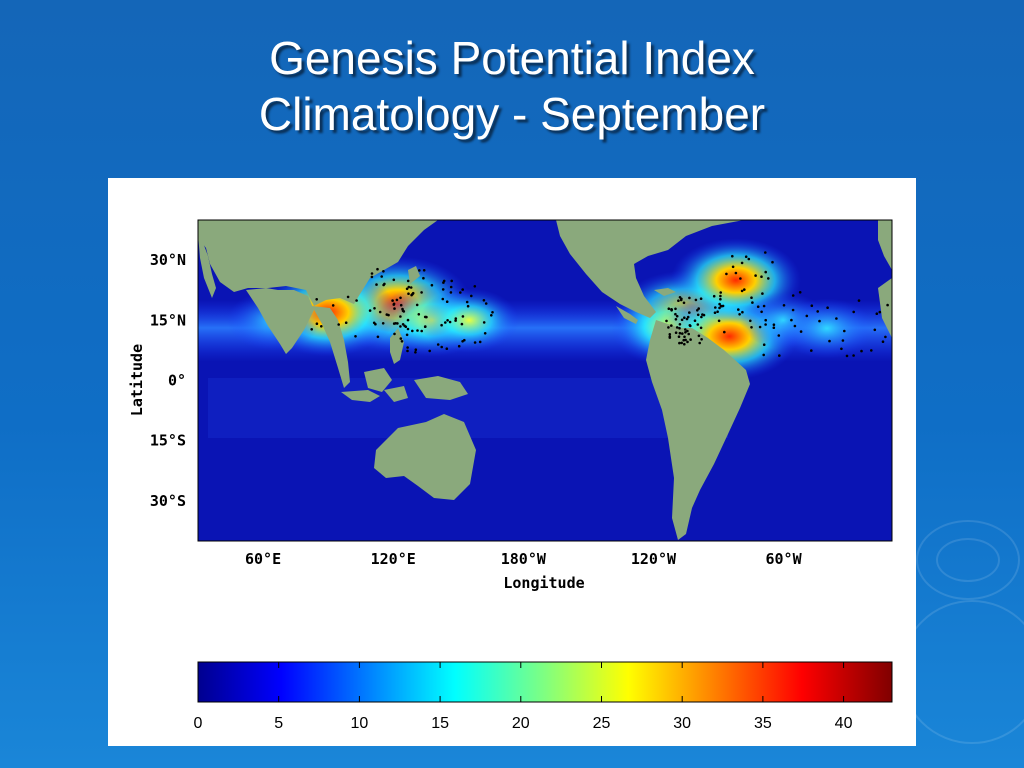 The width and height of the screenshot is (1024, 768). Describe the element at coordinates (198, 723) in the screenshot. I see `colorbar-tick-label: 0` at that location.